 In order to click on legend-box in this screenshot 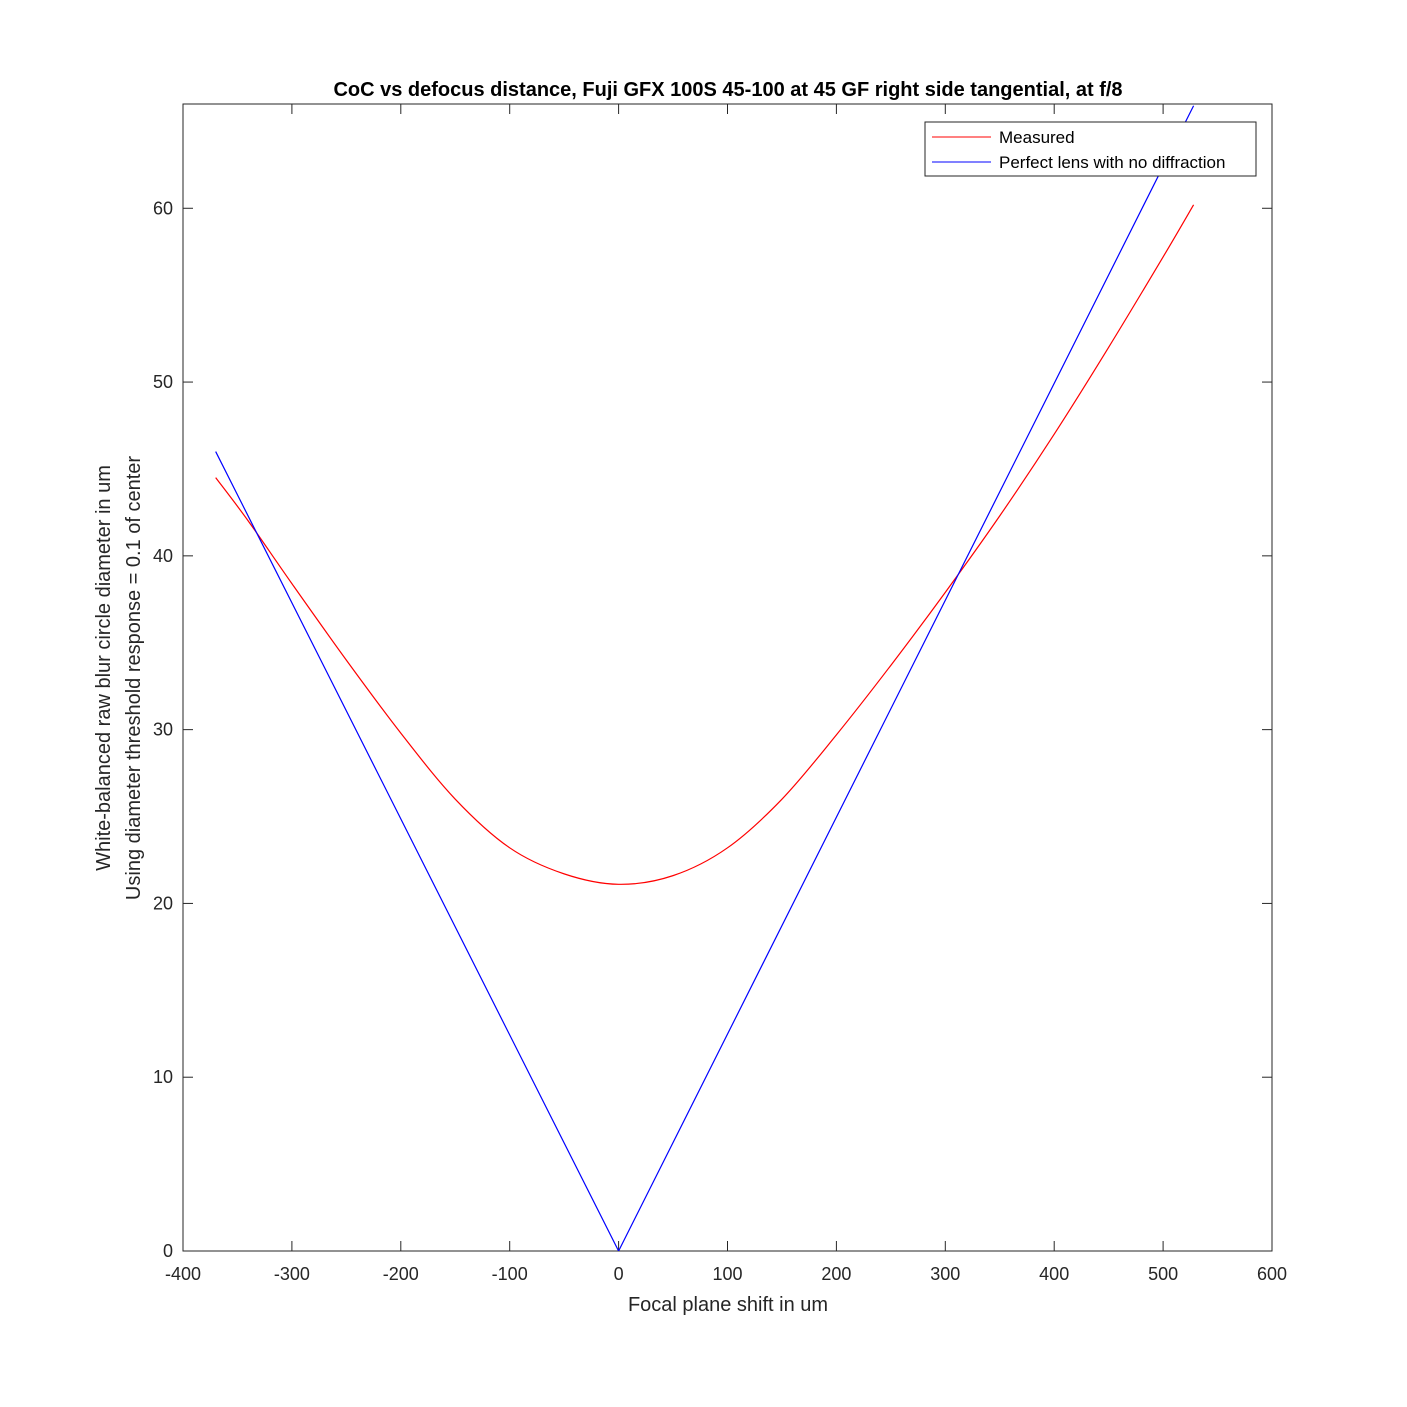, I will do `click(1090, 149)`.